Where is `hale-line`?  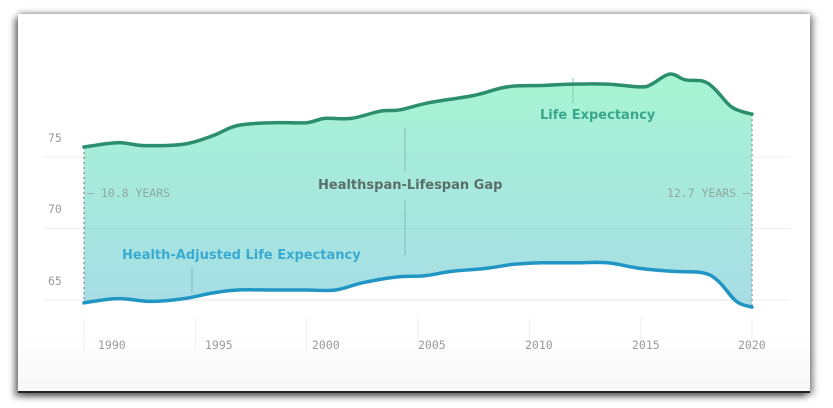
hale-line is located at coordinates (418, 284).